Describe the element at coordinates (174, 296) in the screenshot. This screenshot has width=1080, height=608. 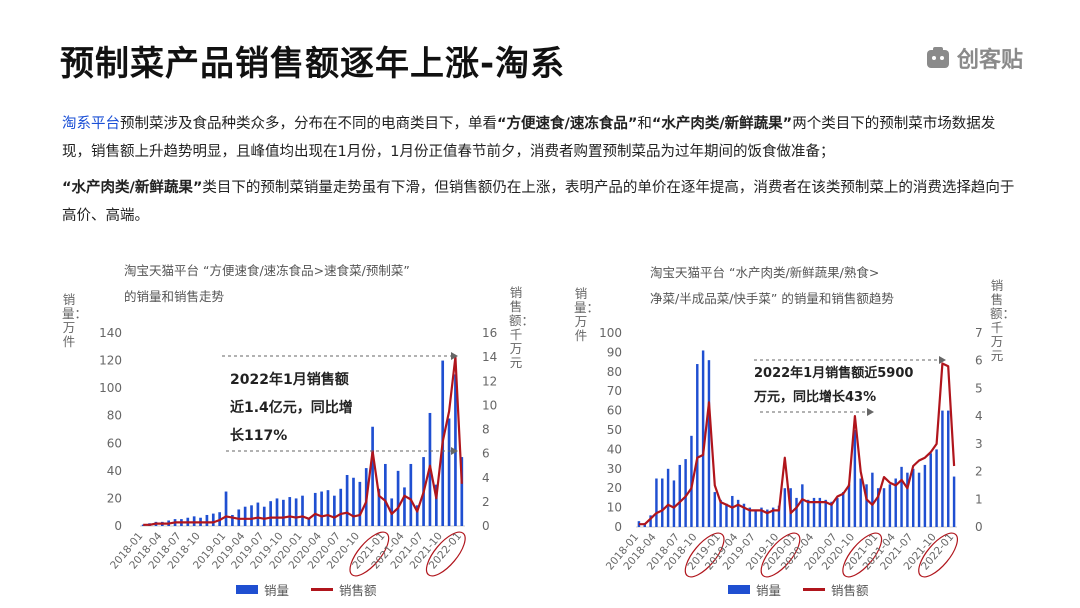
I see `chart1-title-line2: 的销量和销售走势` at that location.